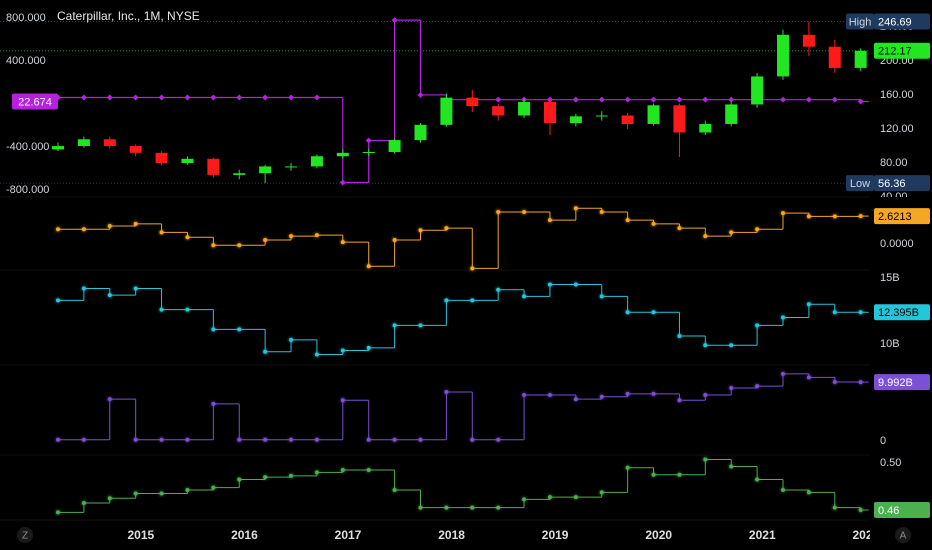 The image size is (932, 550). What do you see at coordinates (451, 535) in the screenshot?
I see `x-tick-label: 2018` at bounding box center [451, 535].